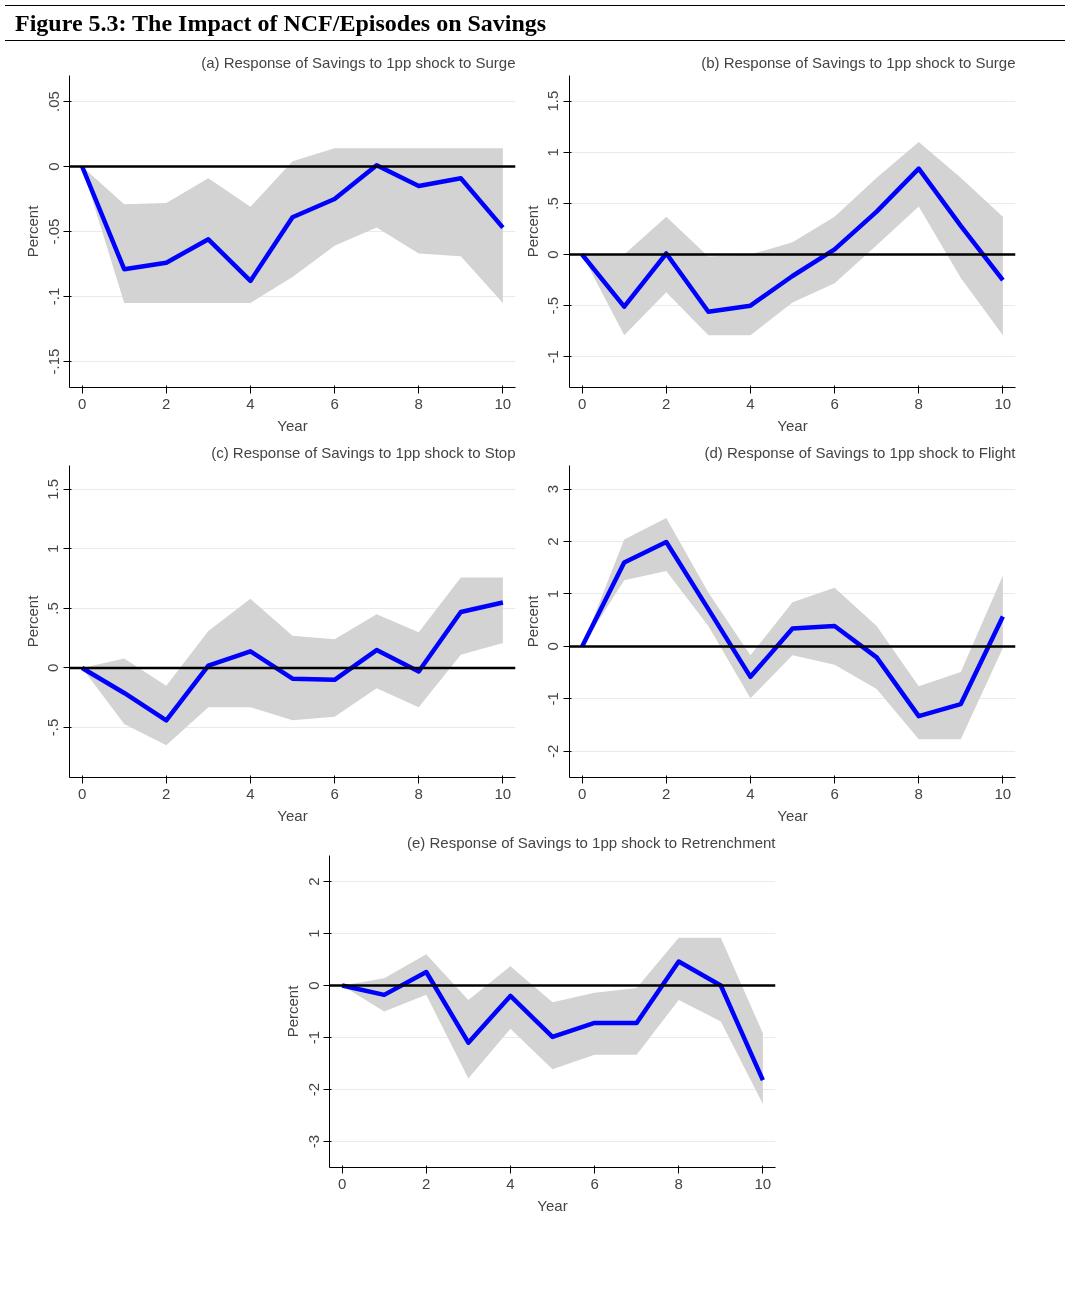  What do you see at coordinates (358, 62) in the screenshot?
I see `chart-title: (a) Response of Savings to 1pp shock to Surge` at bounding box center [358, 62].